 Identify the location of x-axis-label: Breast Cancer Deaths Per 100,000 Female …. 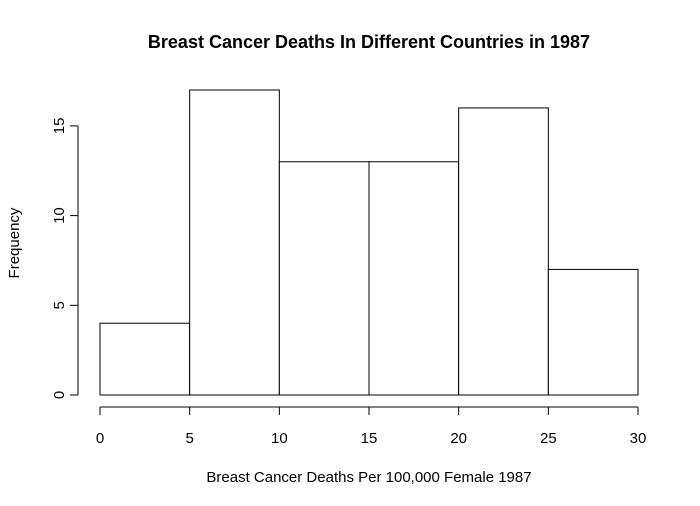
(368, 477).